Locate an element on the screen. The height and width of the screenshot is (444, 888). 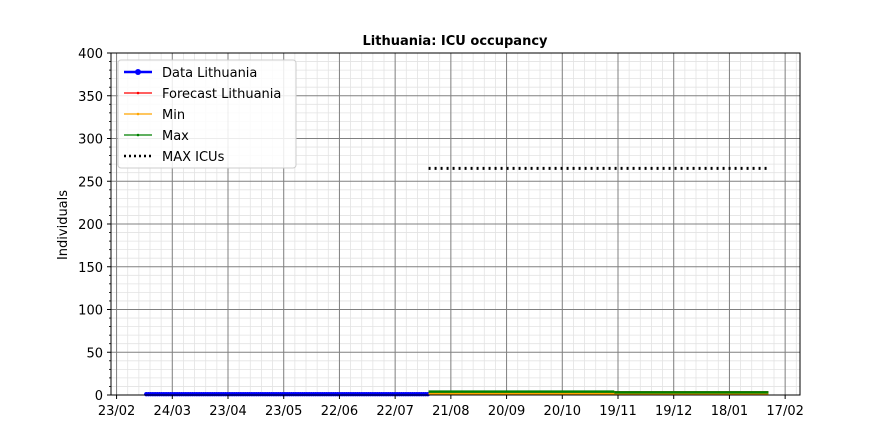
y-tick-label: 200 is located at coordinates (90, 225).